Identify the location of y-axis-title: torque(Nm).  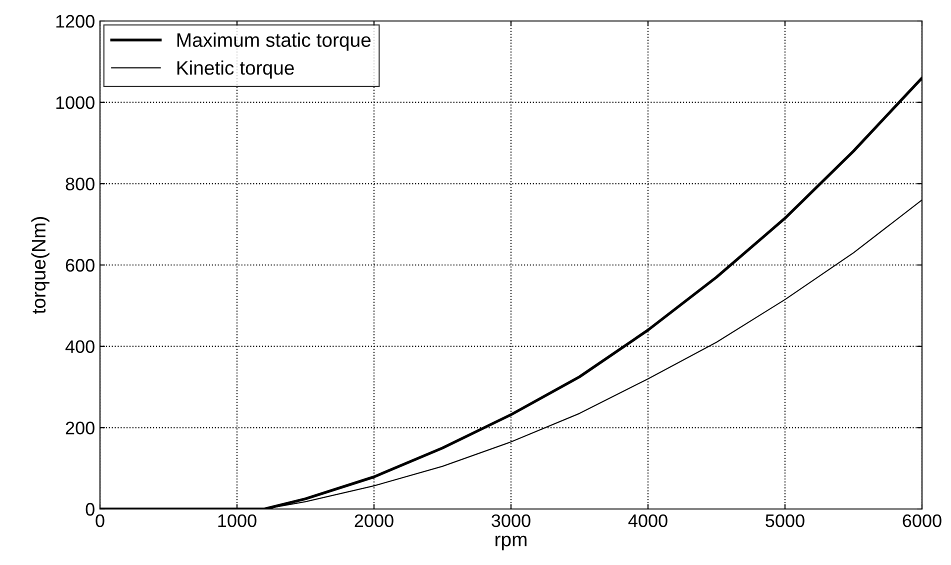
(40, 265).